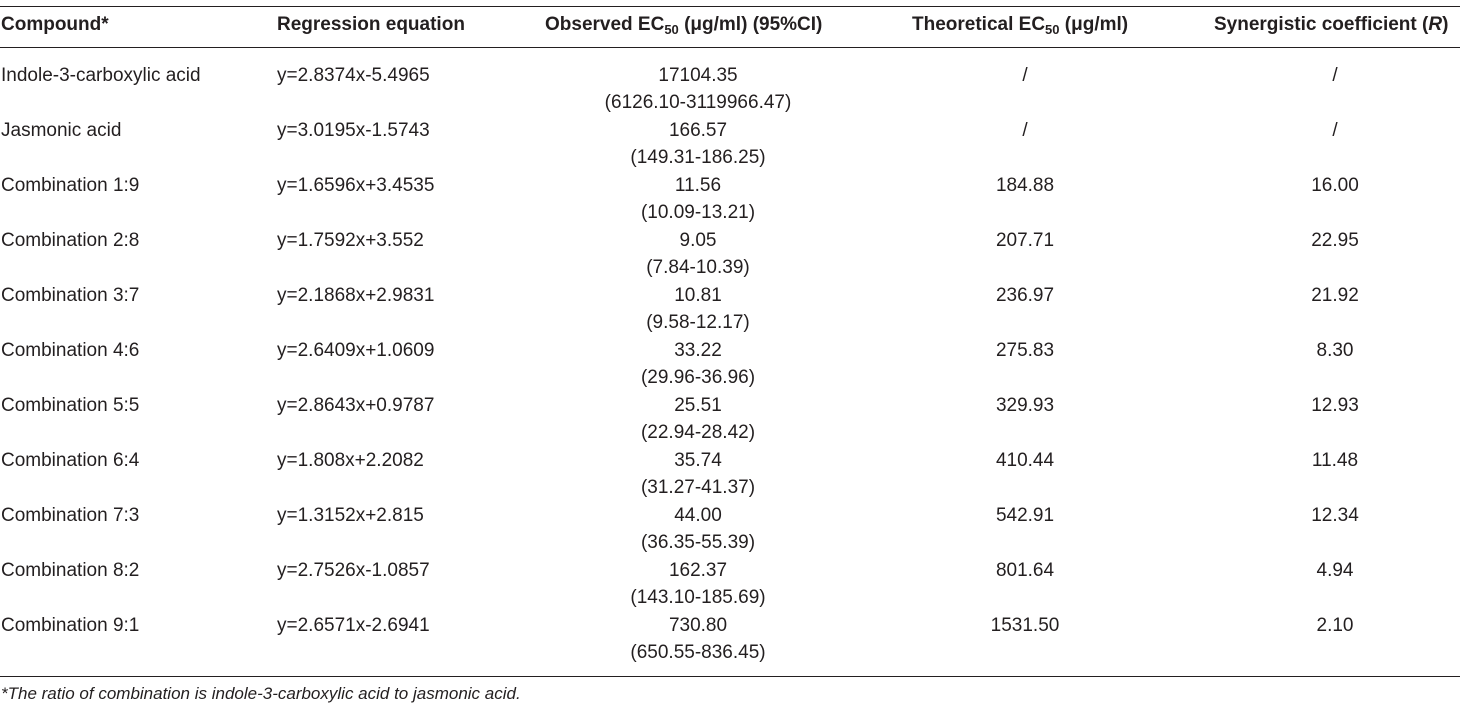  I want to click on observed-cell: 11.56 (10.09-13.21), so click(698, 199).